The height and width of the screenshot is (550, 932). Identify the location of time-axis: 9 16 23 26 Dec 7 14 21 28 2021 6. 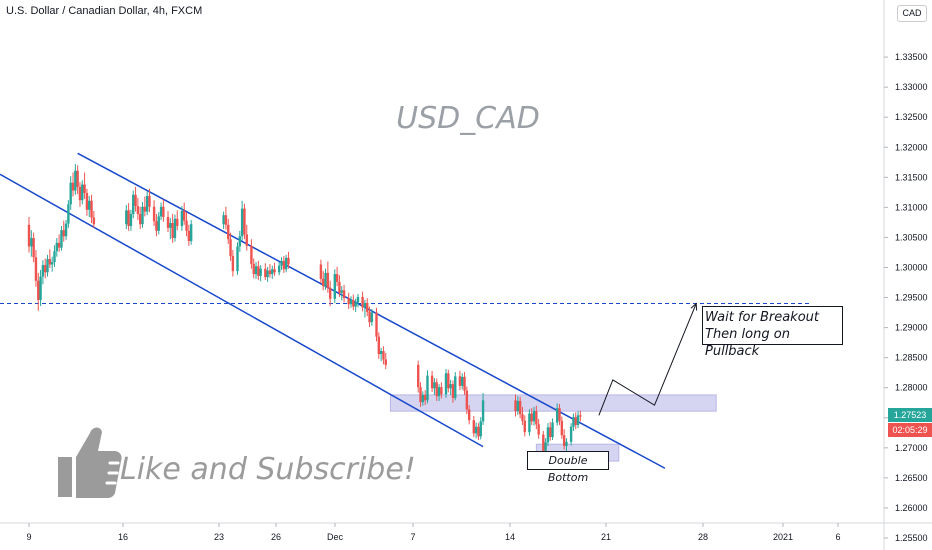
(466, 532).